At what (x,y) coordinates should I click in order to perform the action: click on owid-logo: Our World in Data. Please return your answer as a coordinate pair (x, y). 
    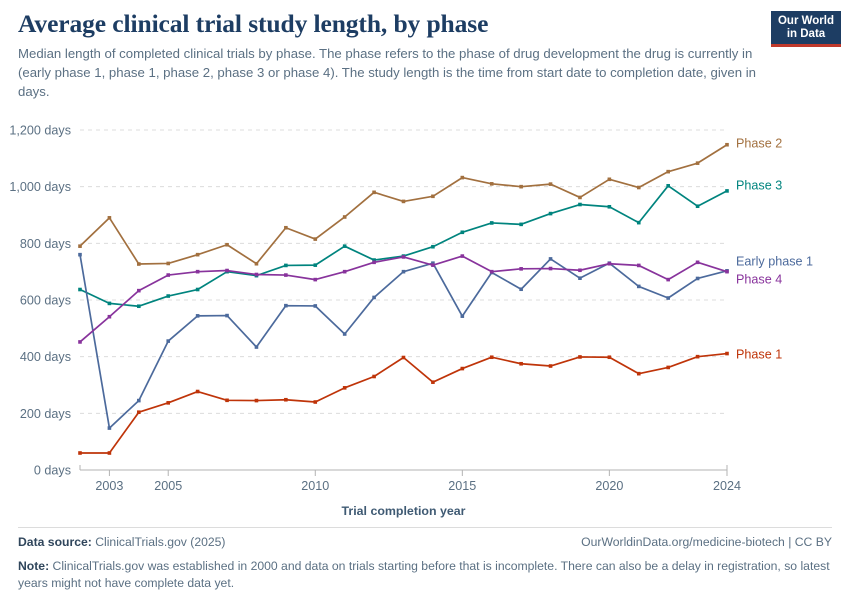
    Looking at the image, I should click on (806, 29).